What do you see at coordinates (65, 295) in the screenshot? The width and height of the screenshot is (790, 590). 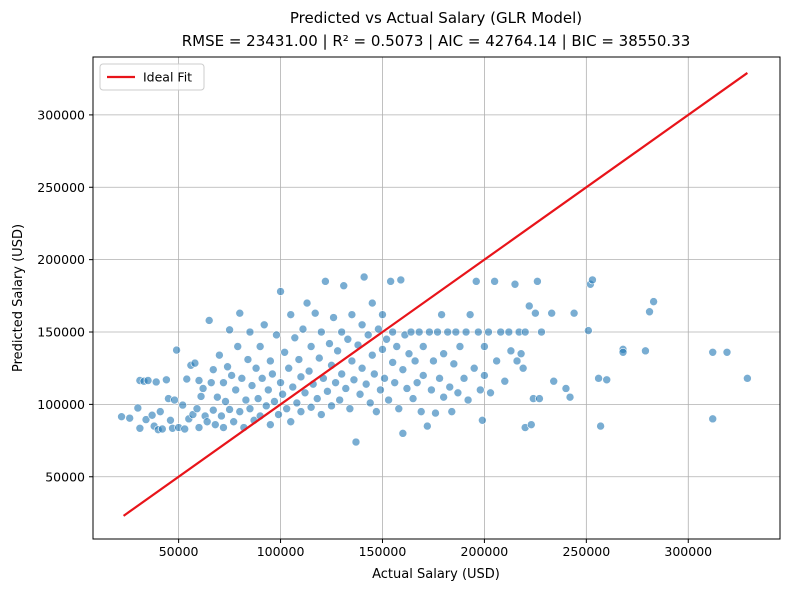 I see `y-axis-ticks: 50000 100000 150000 200000 250000 300000` at bounding box center [65, 295].